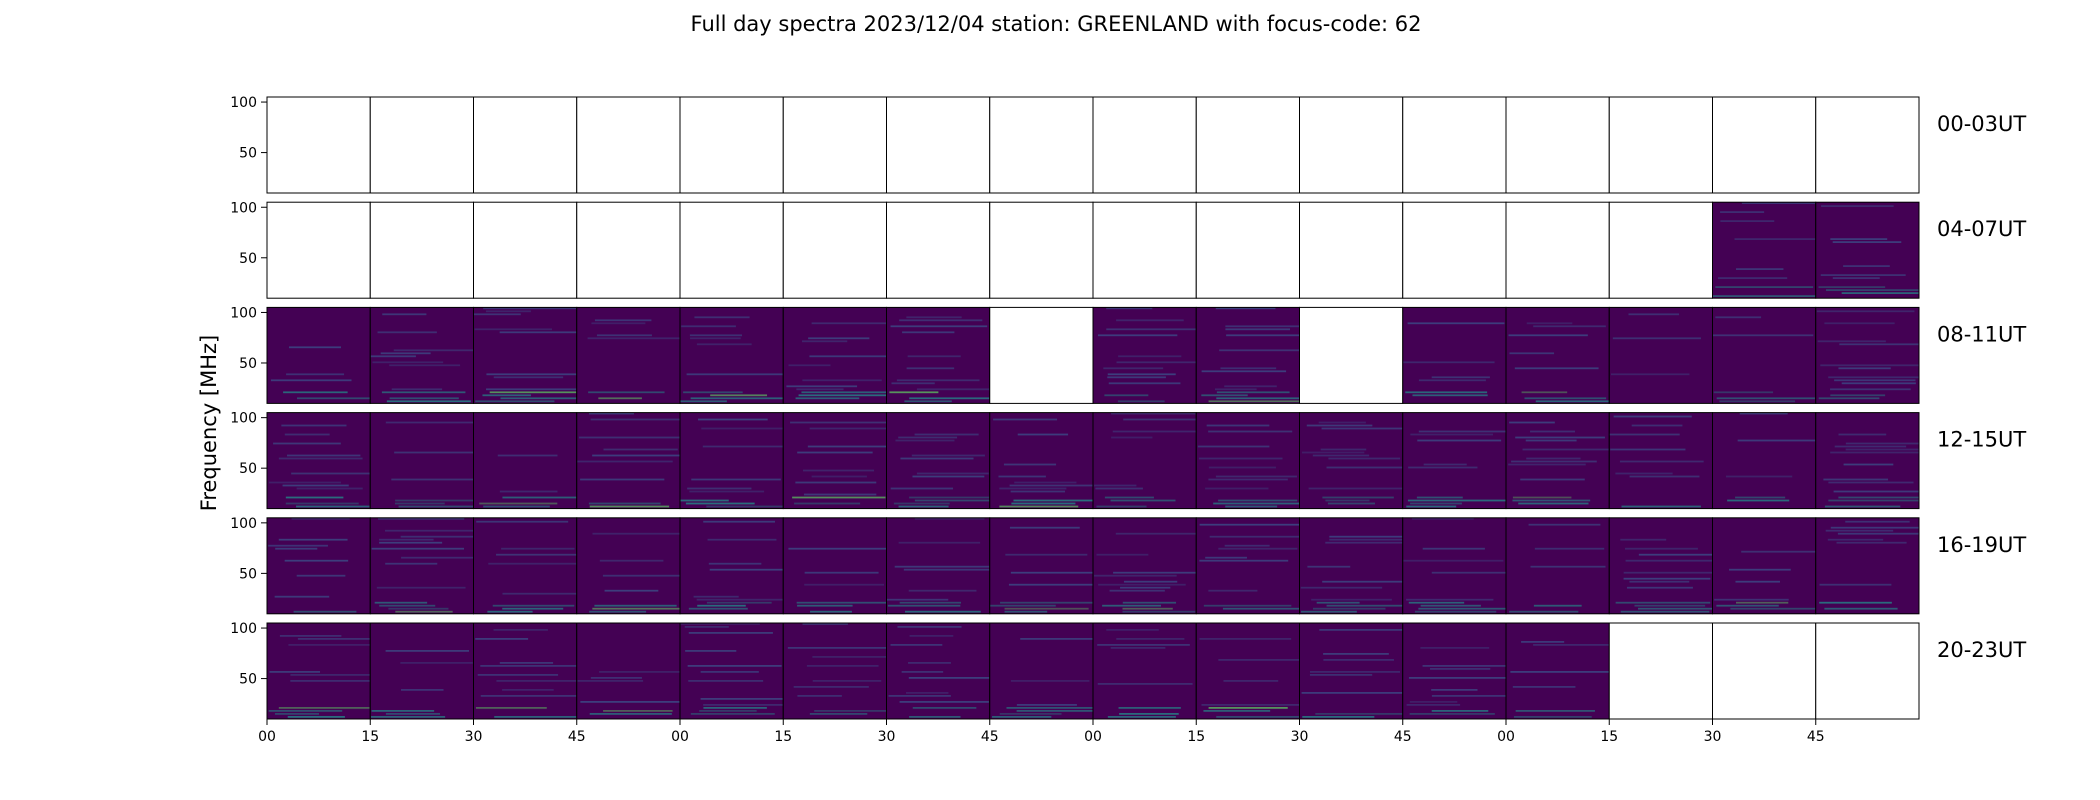 This screenshot has height=800, width=2100. Describe the element at coordinates (1981, 334) in the screenshot. I see `row-ut-label: 08-11UT` at that location.